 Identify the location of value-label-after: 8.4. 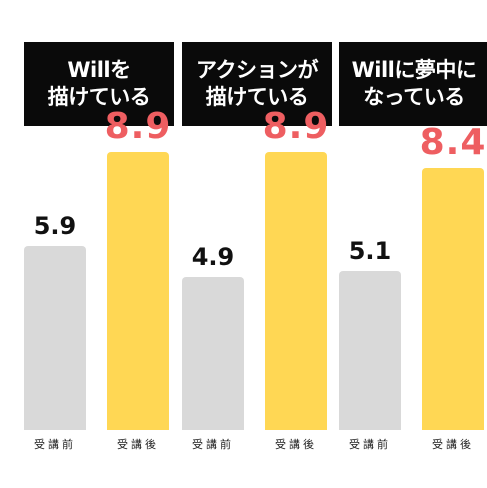
(453, 142).